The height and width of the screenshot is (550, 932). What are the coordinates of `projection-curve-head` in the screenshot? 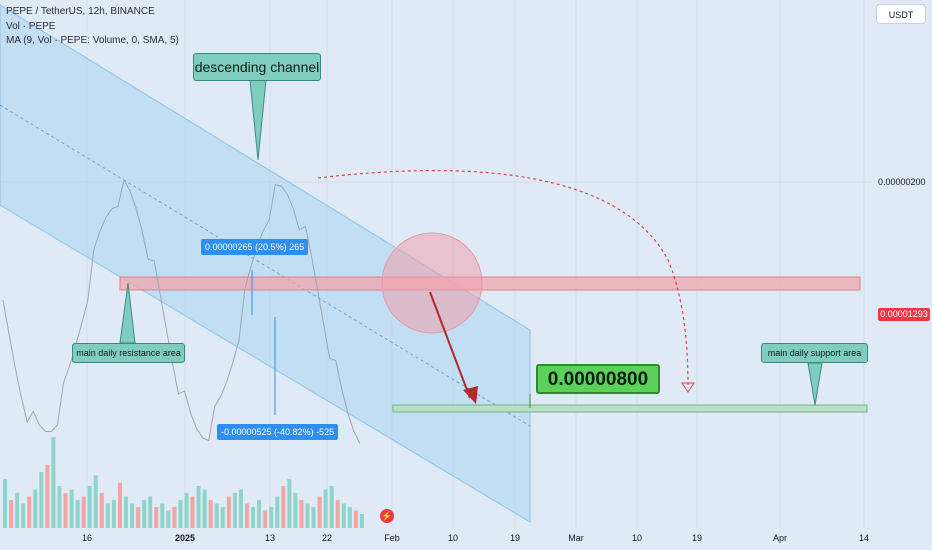 It's located at (688, 387).